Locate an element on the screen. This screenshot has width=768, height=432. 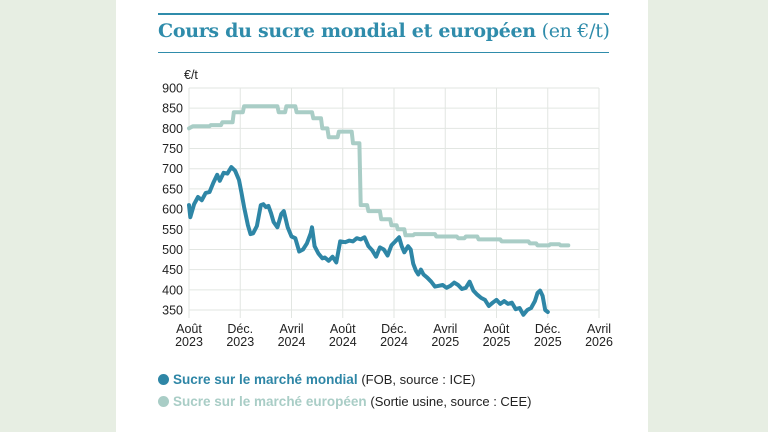
x-tick-year: 2026 is located at coordinates (599, 342).